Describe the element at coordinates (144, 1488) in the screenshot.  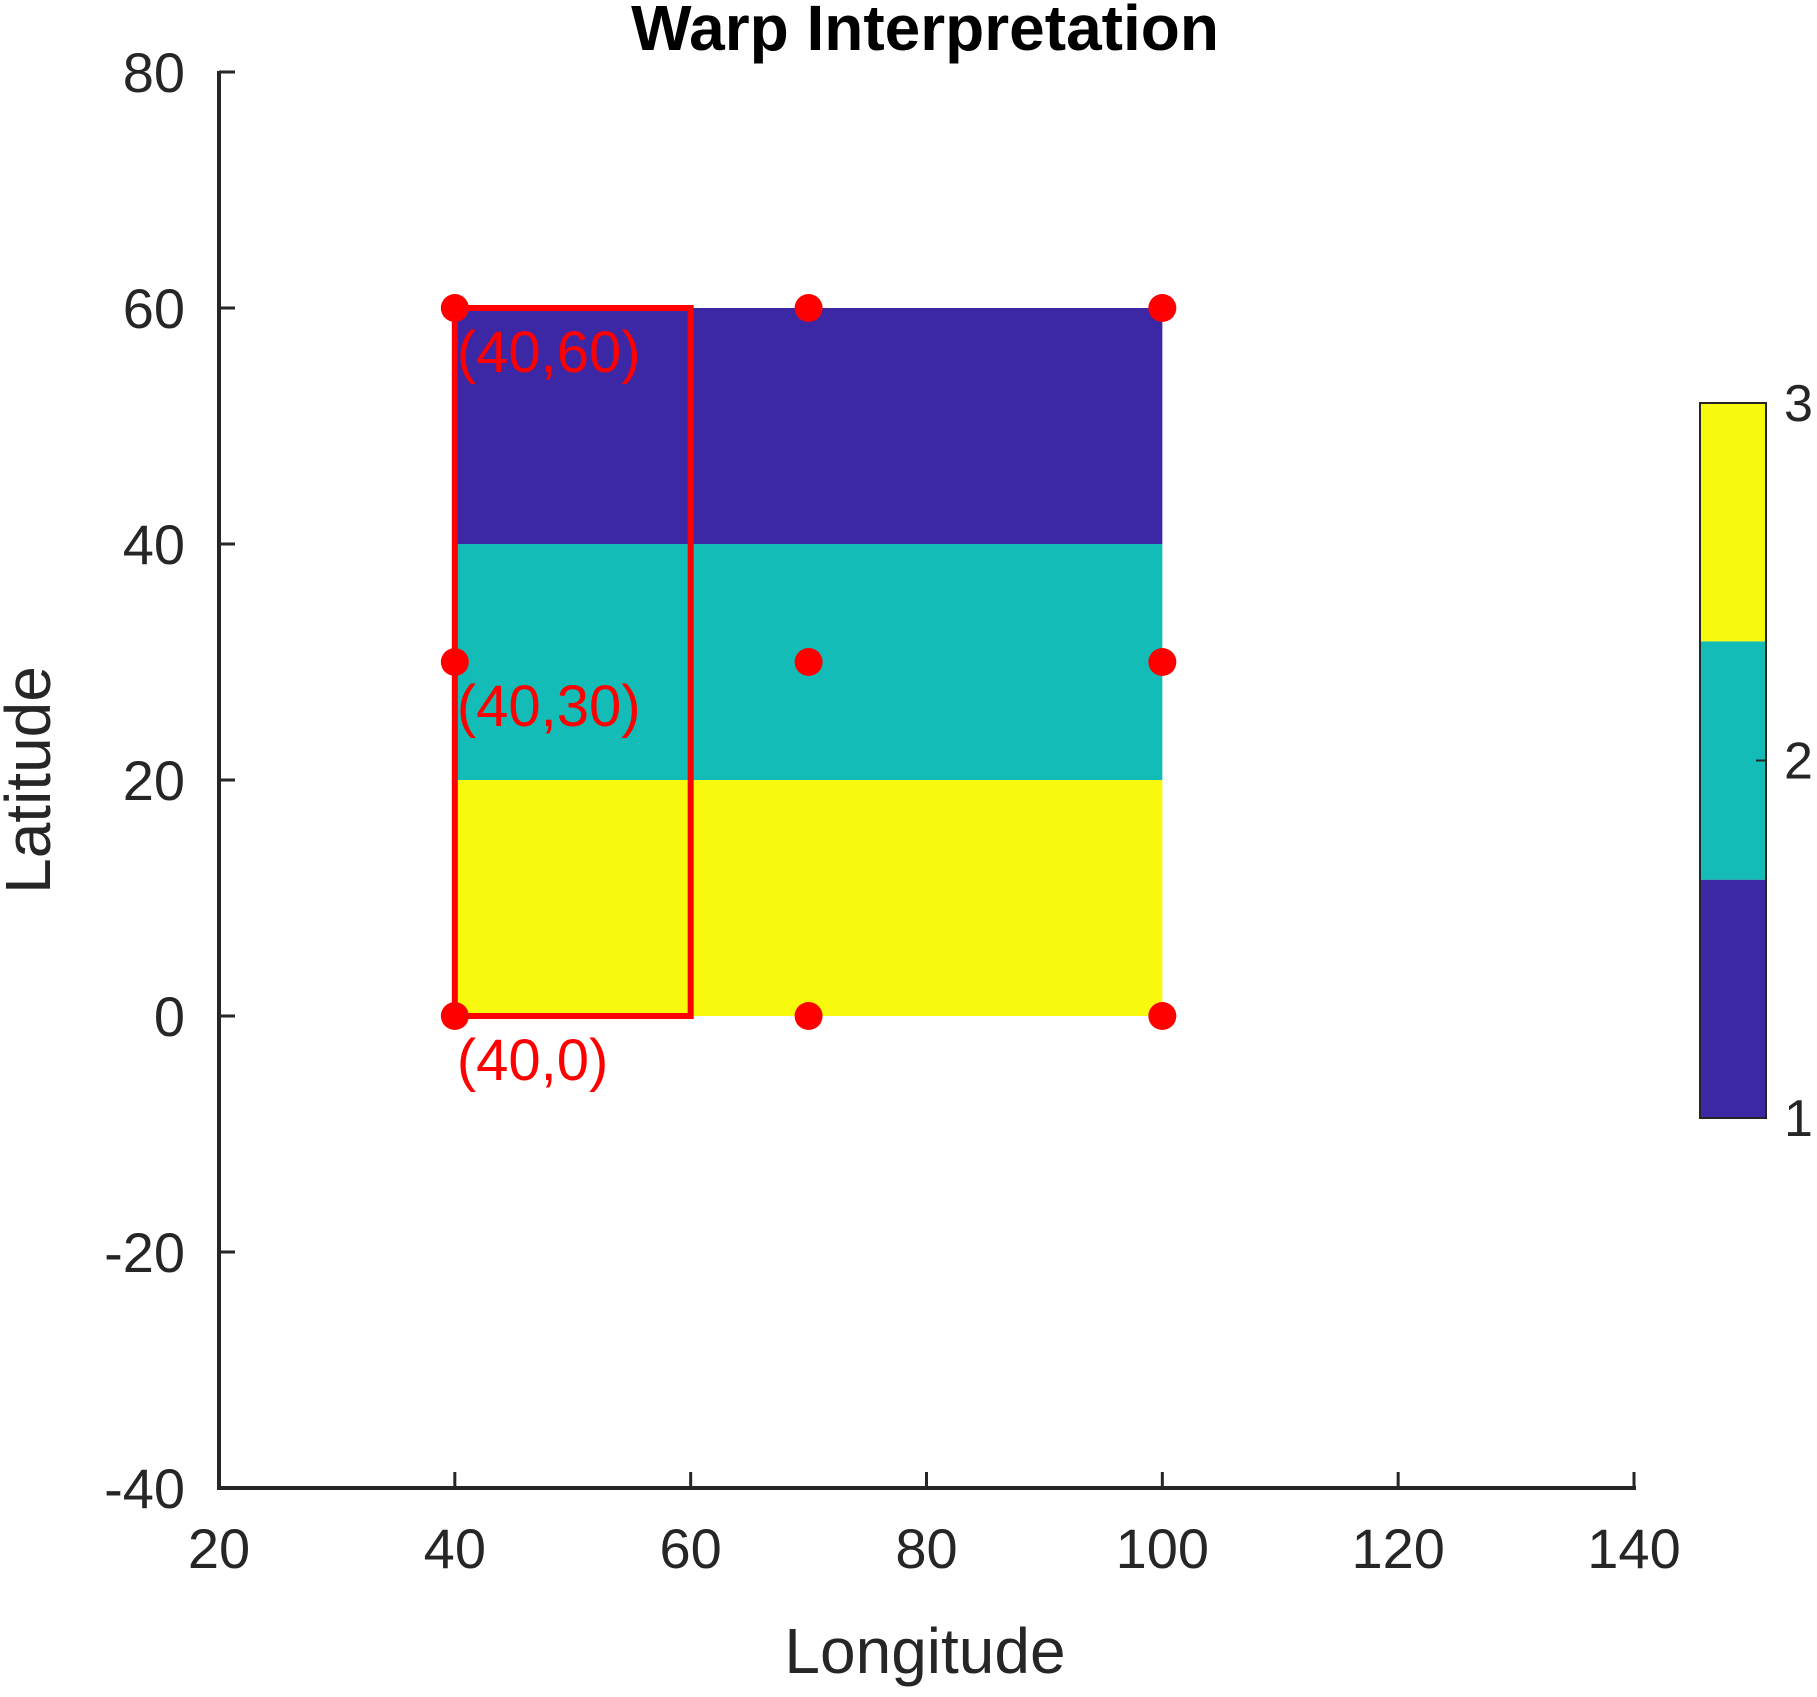
I see `y-tick-label: -40` at that location.